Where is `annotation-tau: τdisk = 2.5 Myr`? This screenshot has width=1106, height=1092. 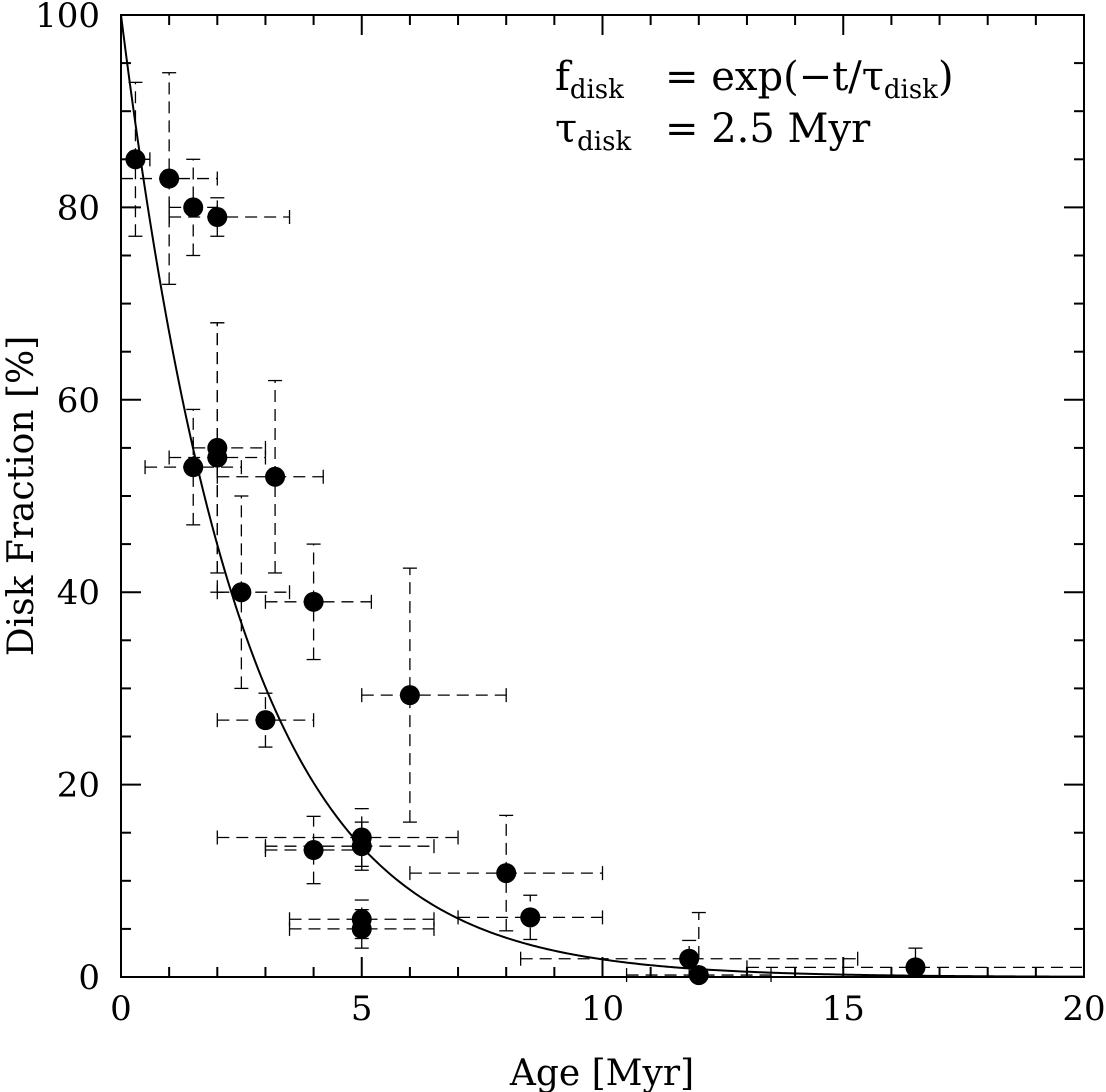 annotation-tau: τdisk = 2.5 Myr is located at coordinates (713, 131).